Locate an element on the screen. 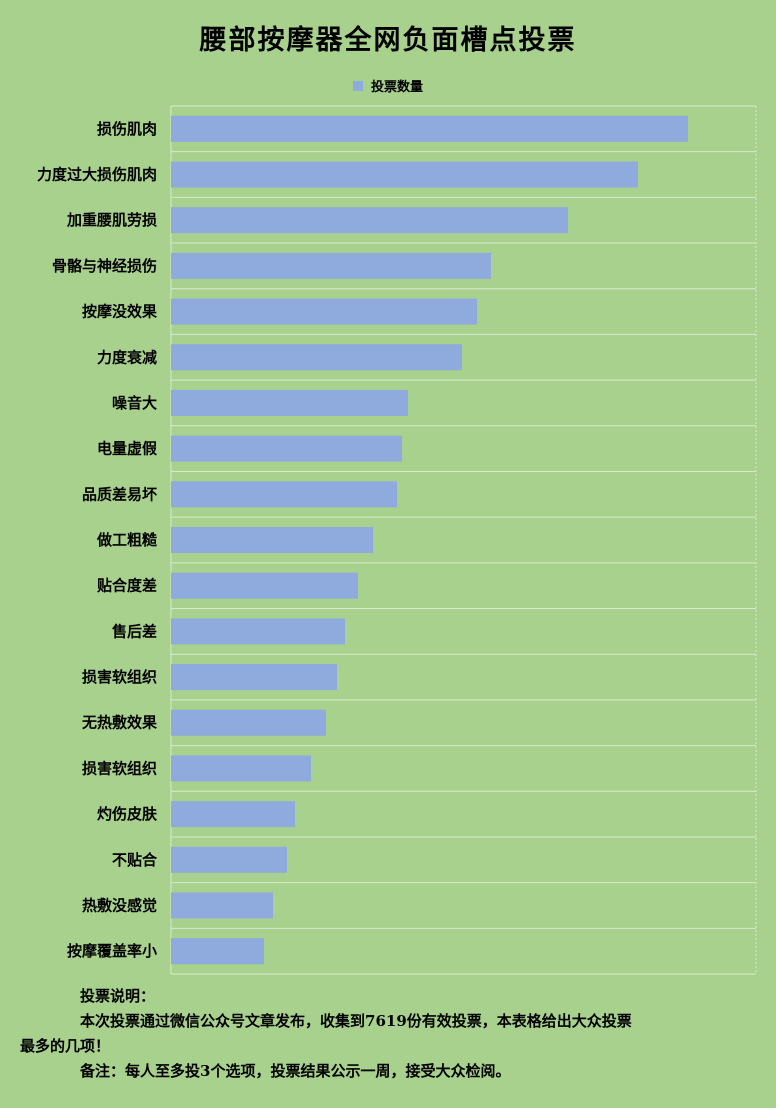 Image resolution: width=776 pixels, height=1108 pixels. legend-swatch is located at coordinates (357, 85).